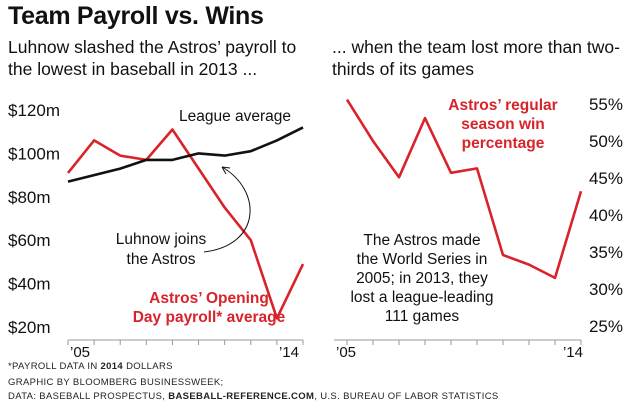  Describe the element at coordinates (29, 284) in the screenshot. I see `y-tick-label-left: $40m` at that location.